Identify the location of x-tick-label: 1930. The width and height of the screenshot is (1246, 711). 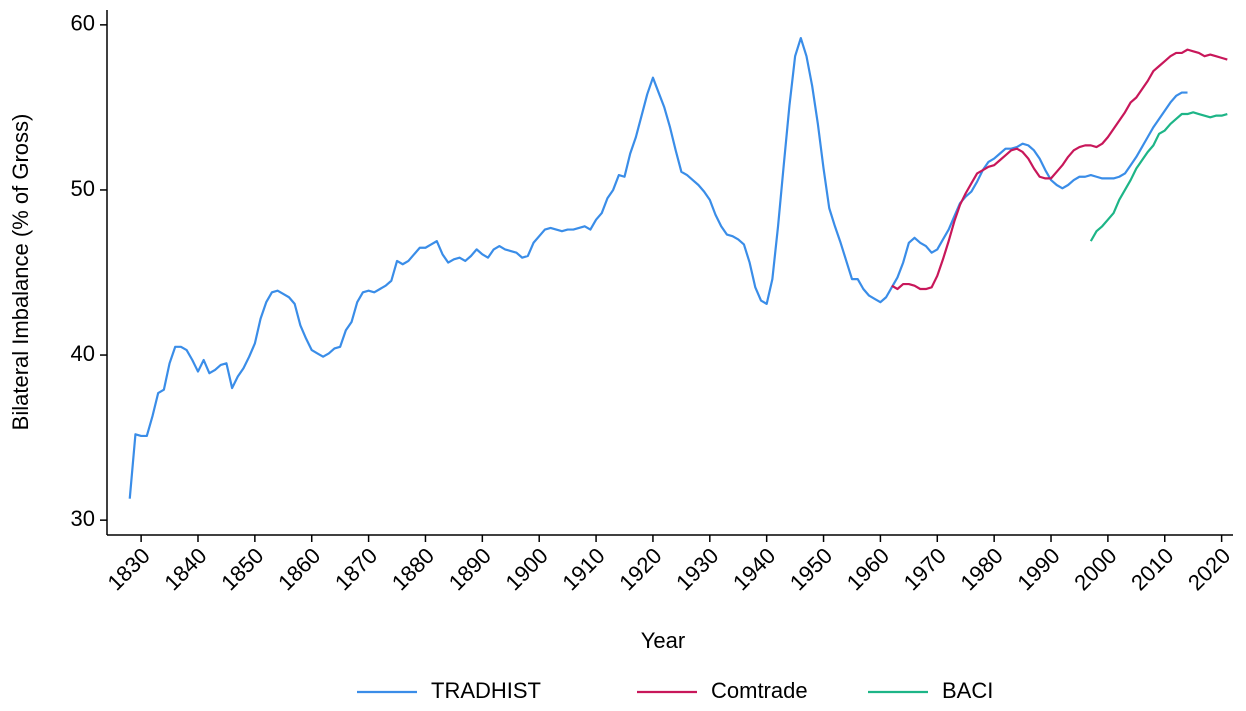
(697, 569).